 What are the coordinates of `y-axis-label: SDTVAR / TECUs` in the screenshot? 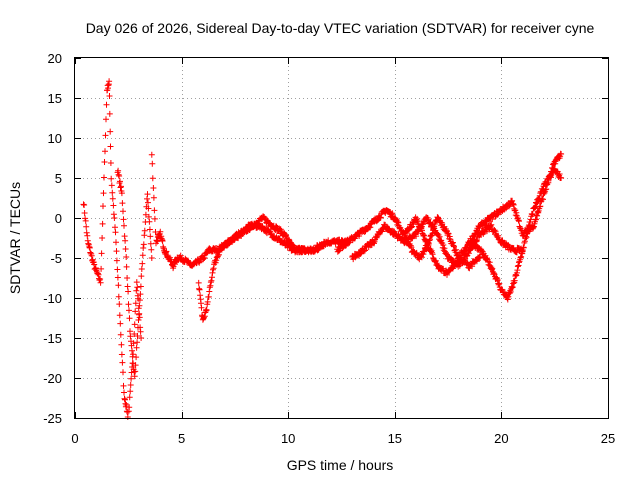 It's located at (15, 238).